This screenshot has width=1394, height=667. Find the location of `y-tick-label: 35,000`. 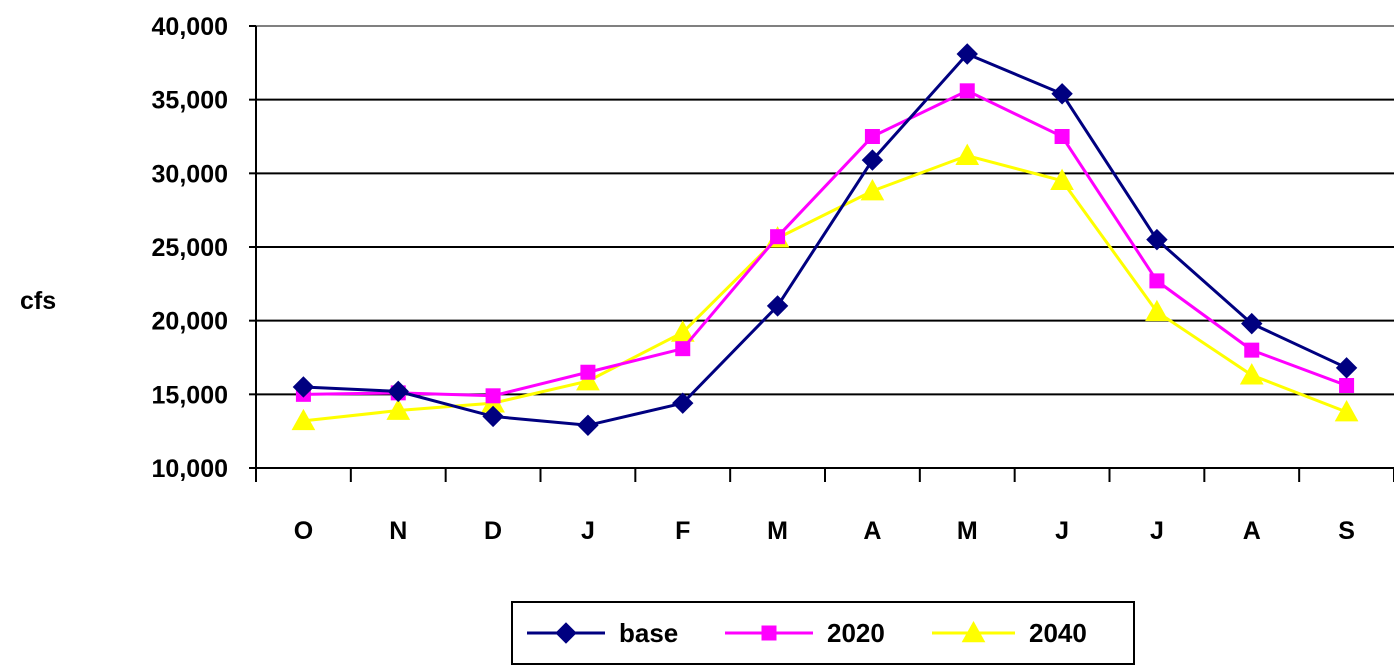

y-tick-label: 35,000 is located at coordinates (190, 101).